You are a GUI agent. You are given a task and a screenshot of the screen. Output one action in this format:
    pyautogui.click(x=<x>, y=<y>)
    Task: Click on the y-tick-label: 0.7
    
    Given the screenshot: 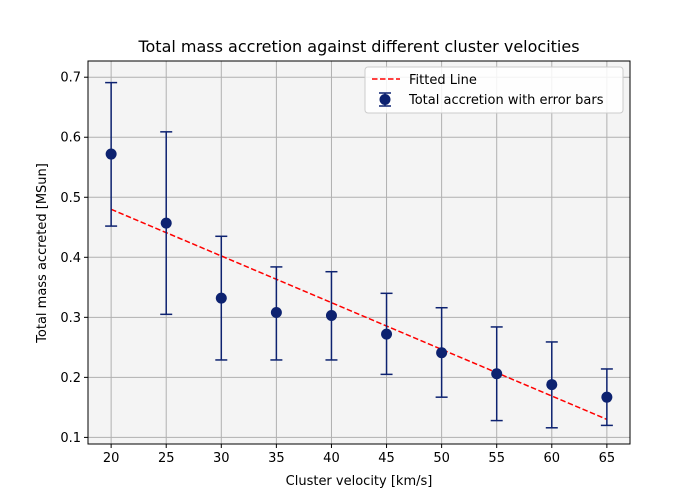 What is the action you would take?
    pyautogui.click(x=70, y=78)
    